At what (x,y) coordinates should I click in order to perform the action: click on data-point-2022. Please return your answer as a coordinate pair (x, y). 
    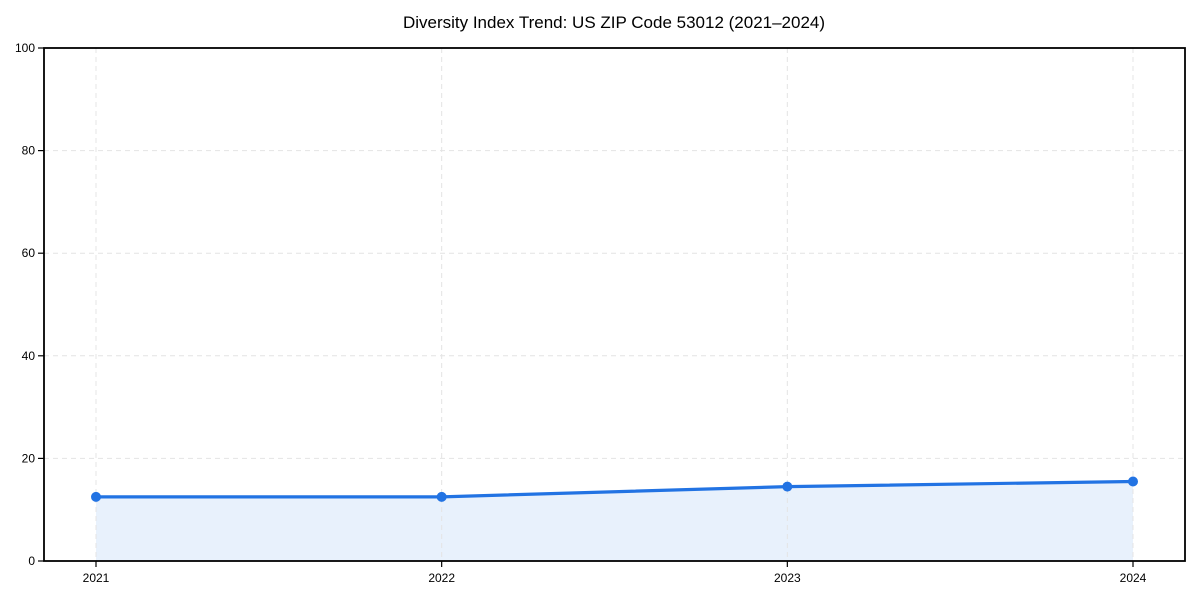
    Looking at the image, I should click on (441, 496).